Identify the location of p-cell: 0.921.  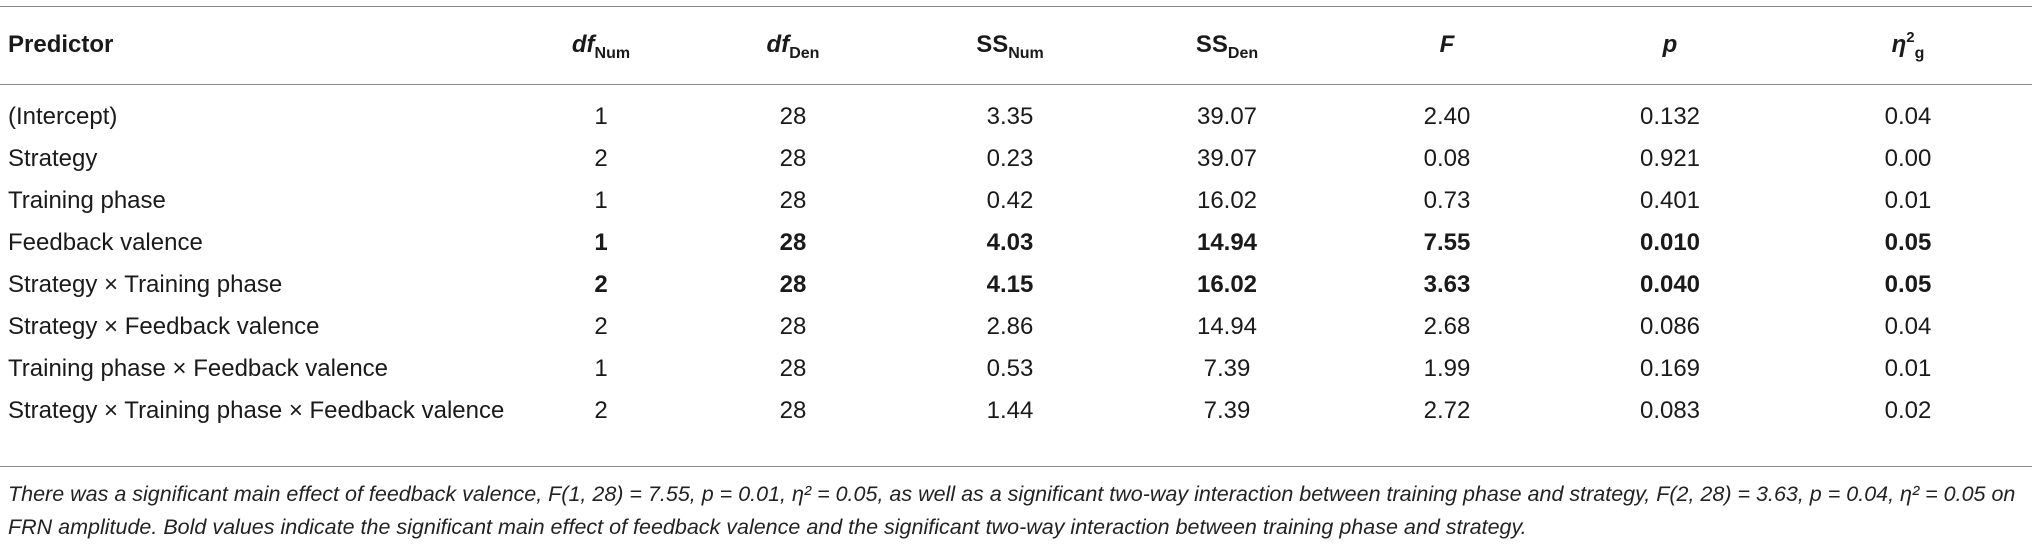
(1670, 158).